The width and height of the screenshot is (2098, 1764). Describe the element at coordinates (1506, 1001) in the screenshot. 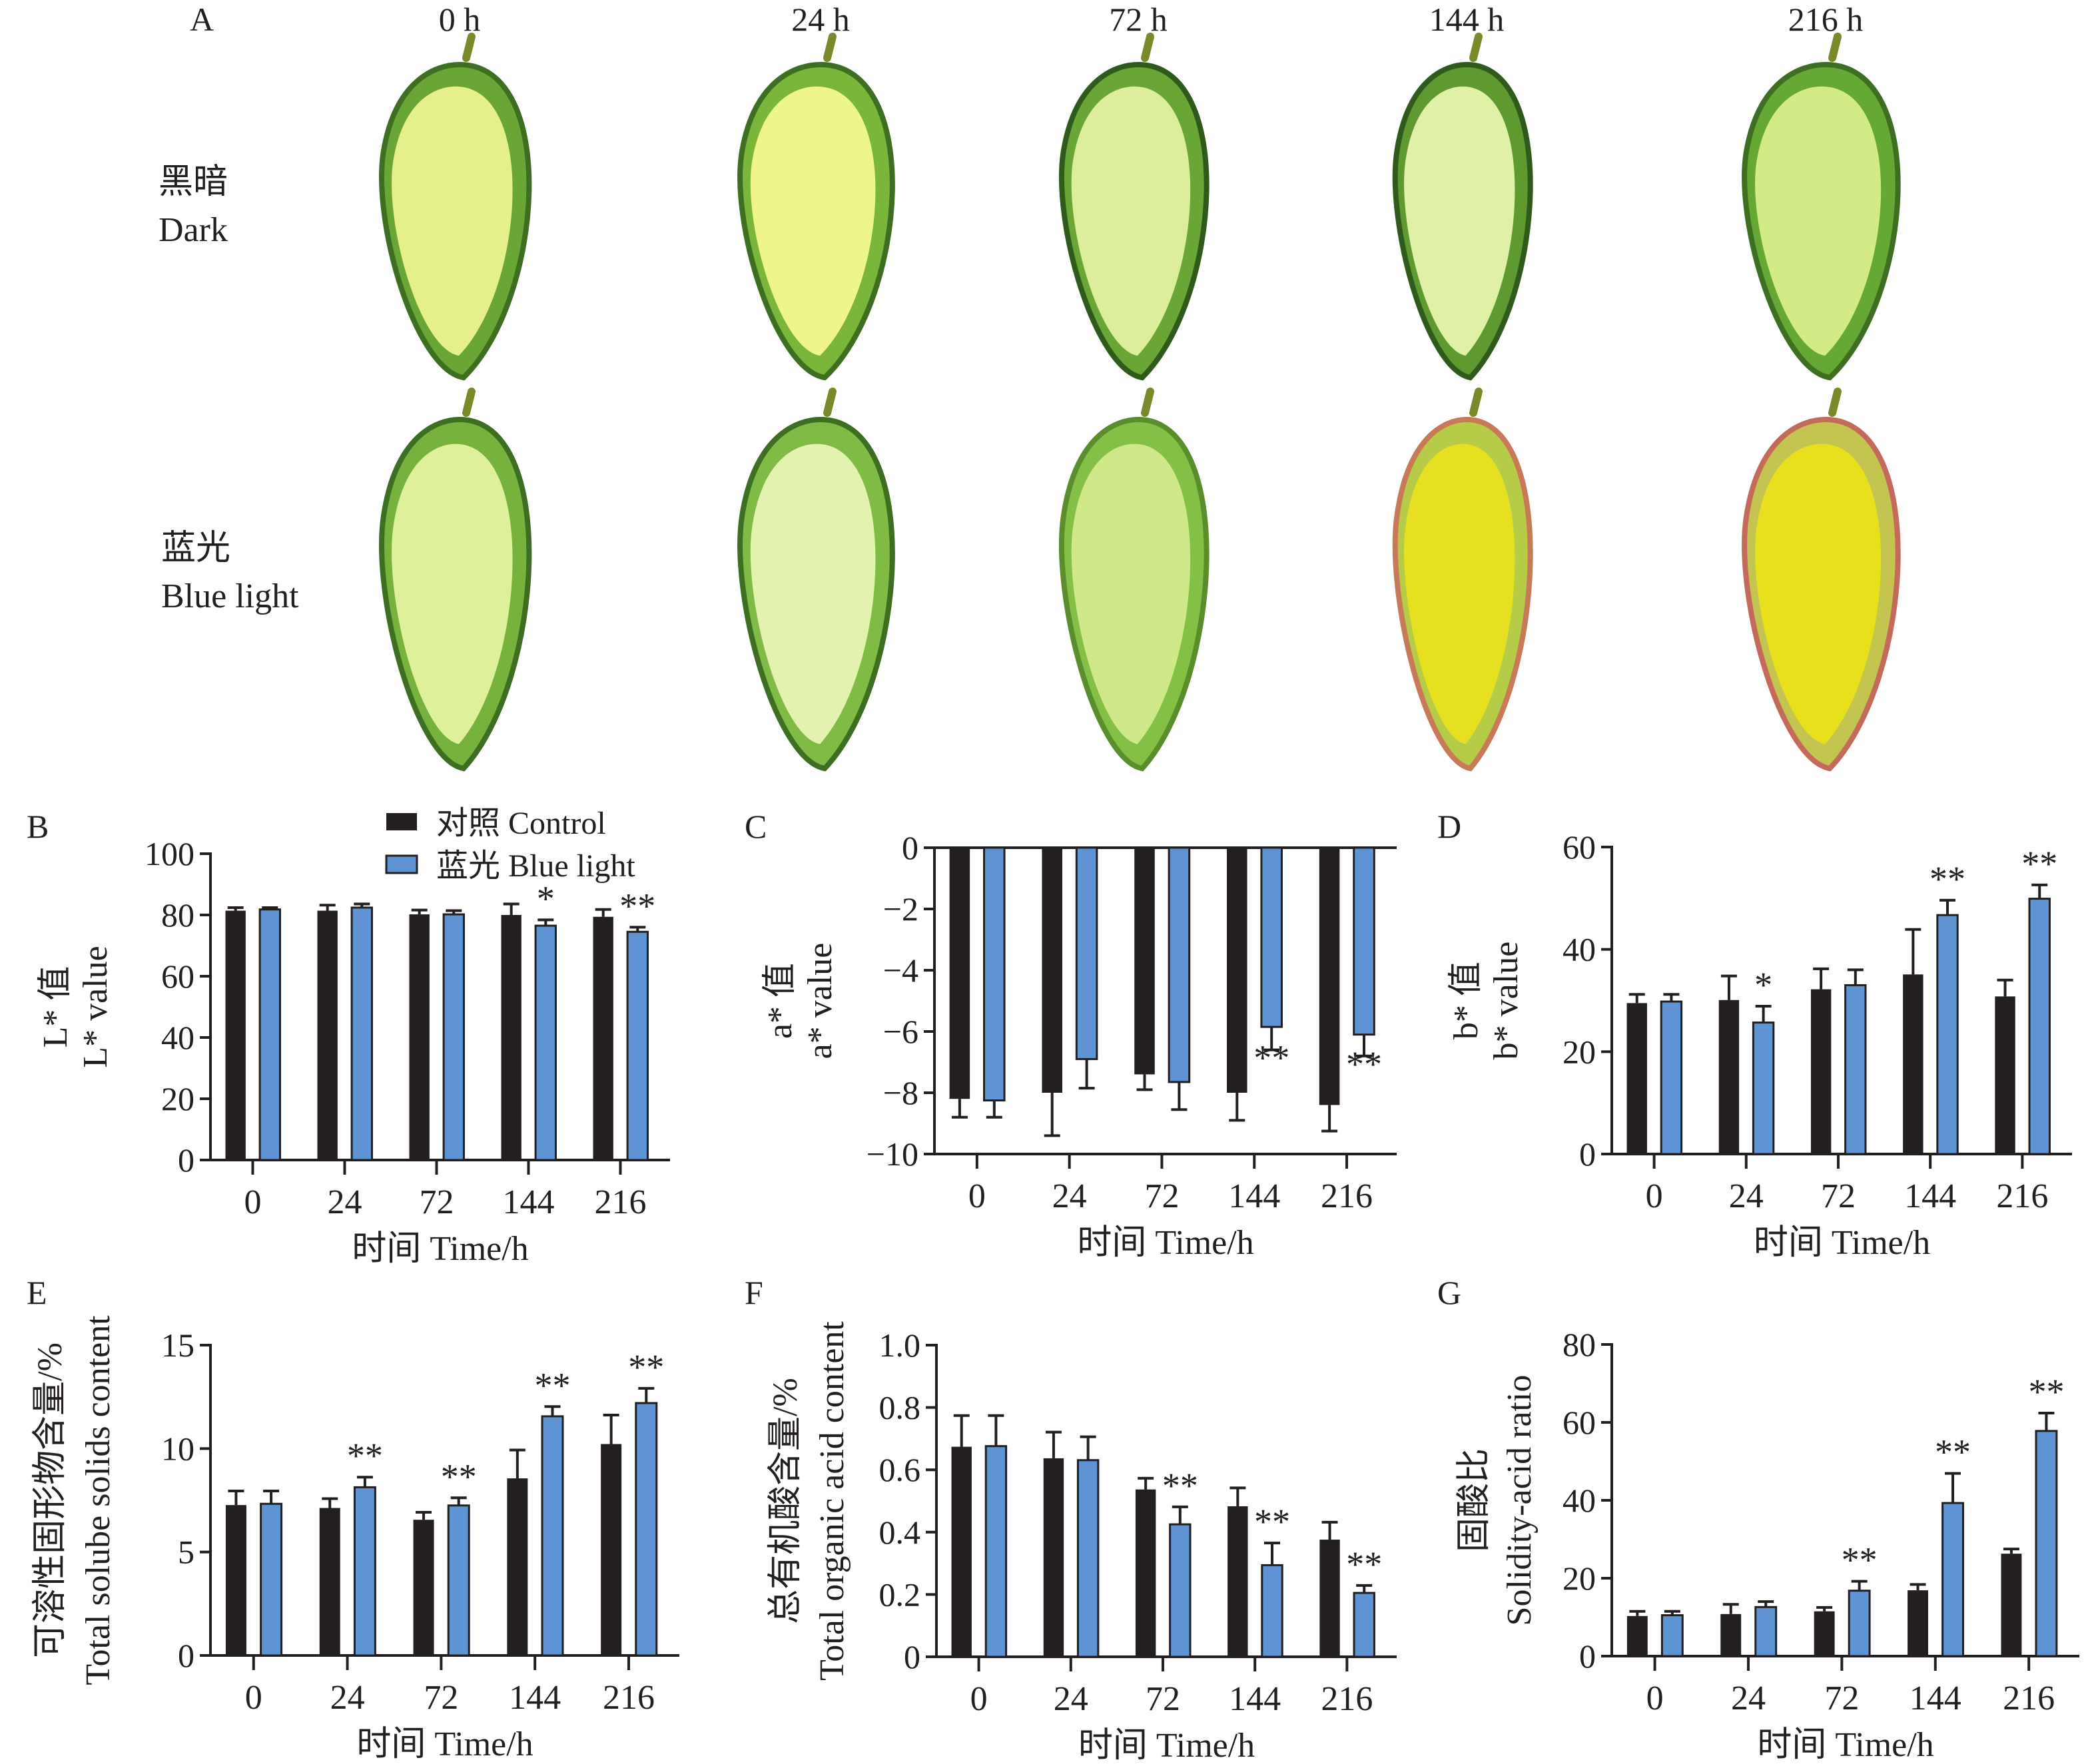

I see `y-axis-label-d: b* value` at that location.